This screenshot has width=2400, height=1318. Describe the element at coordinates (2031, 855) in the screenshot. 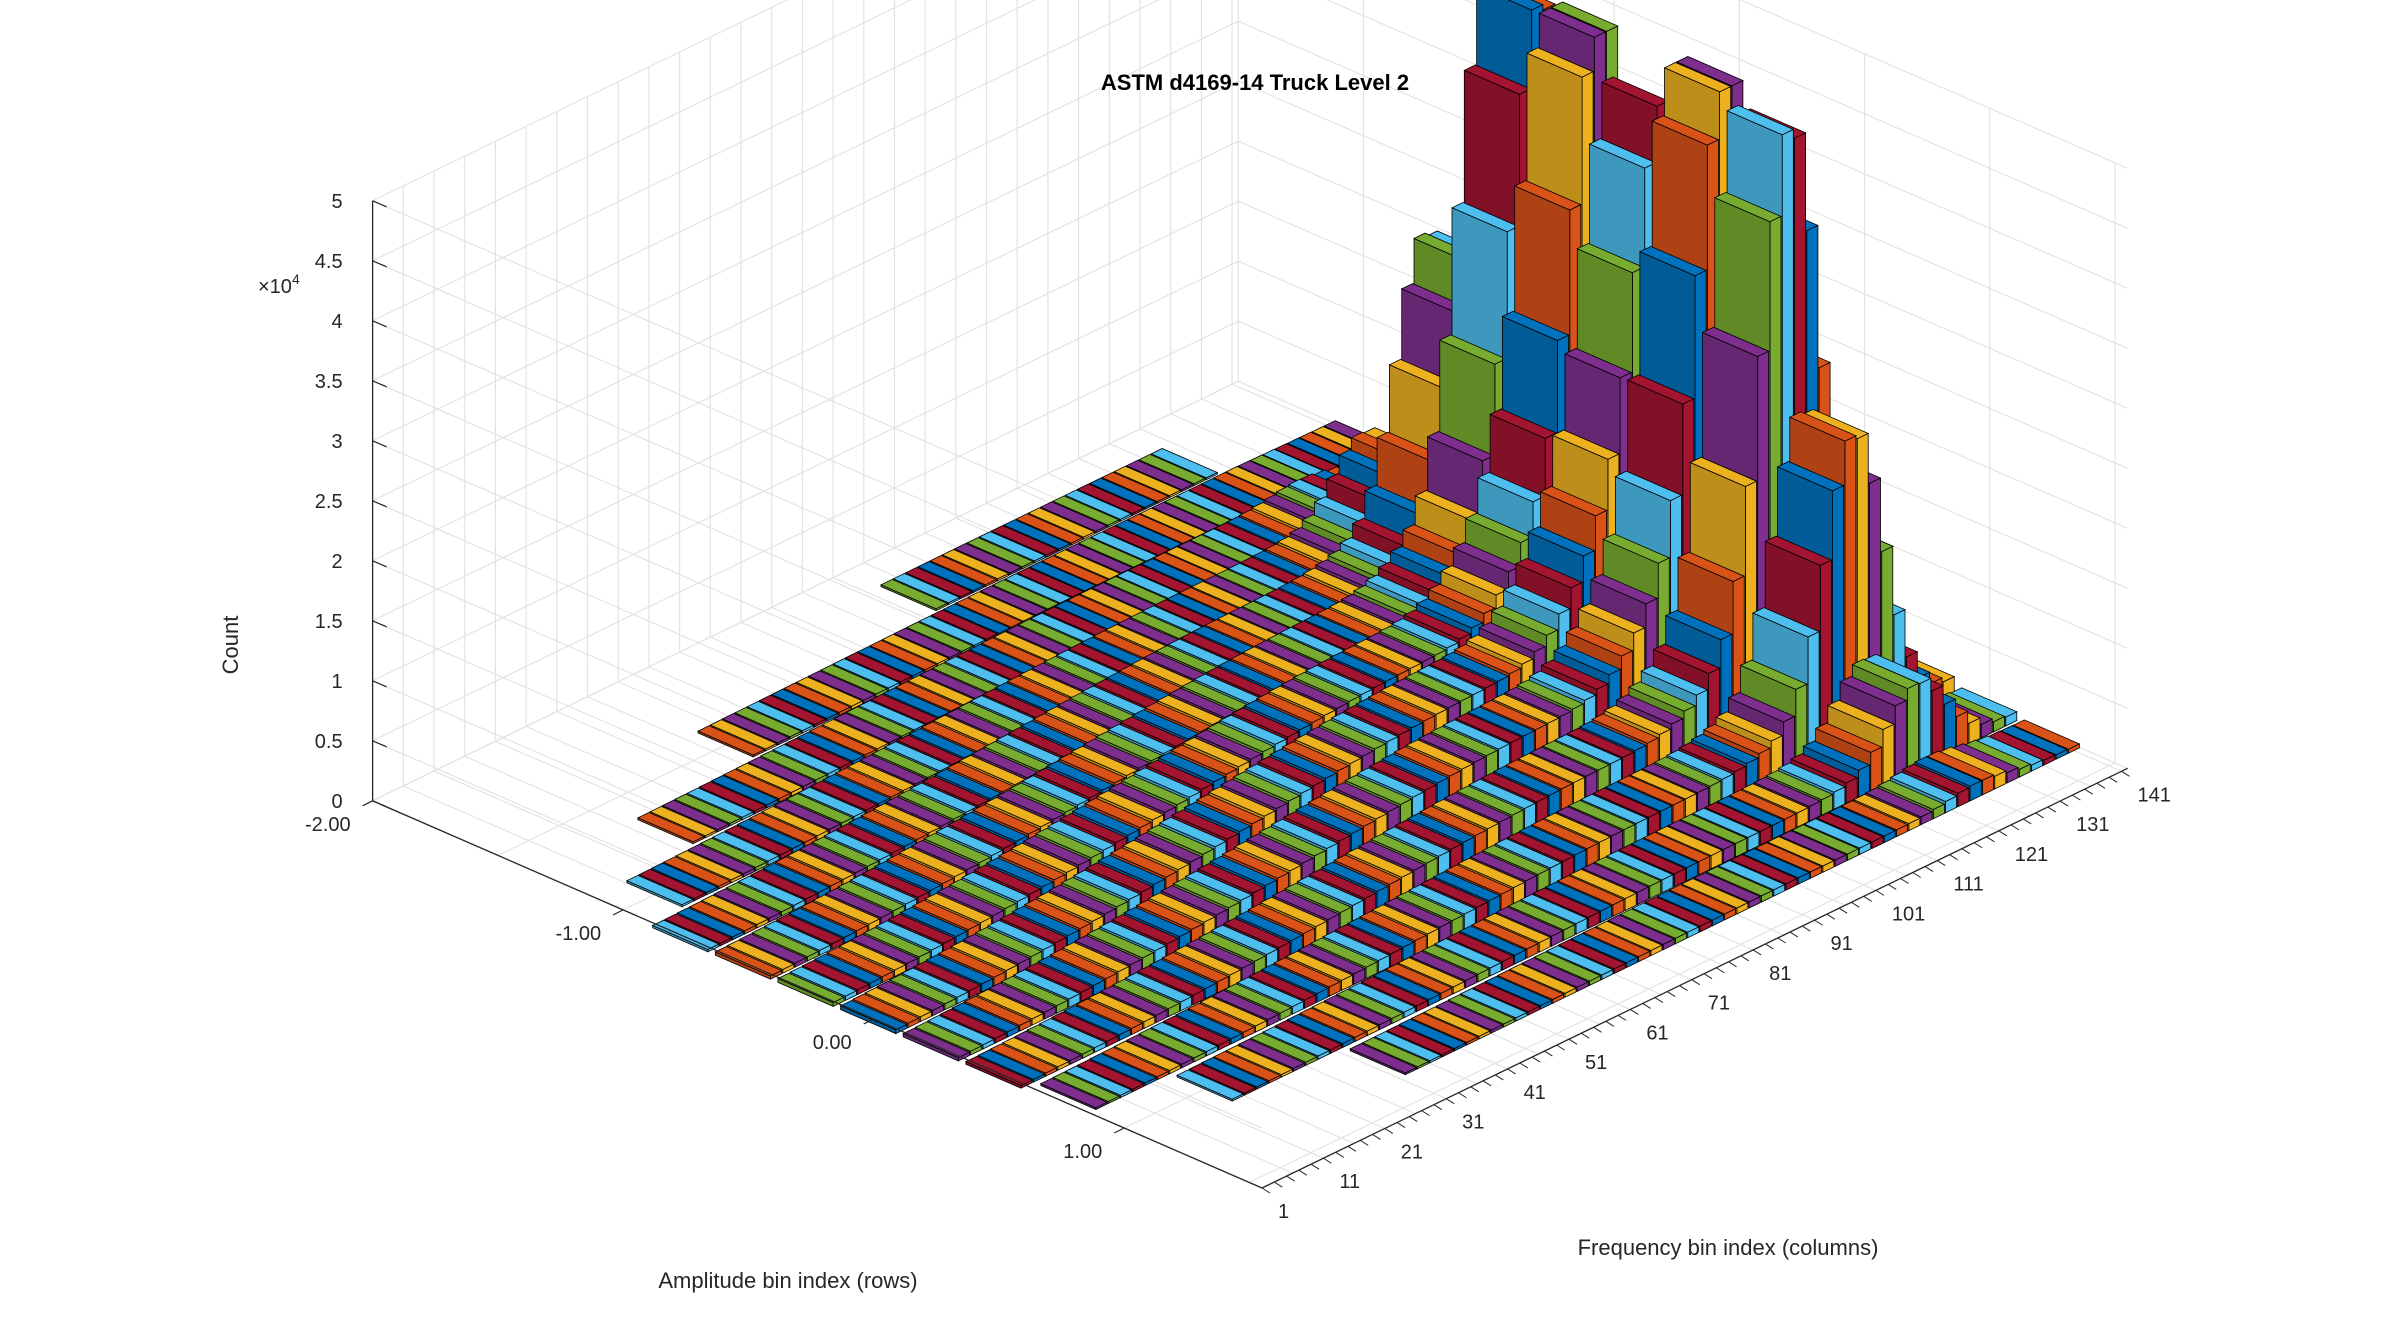

I see `frequency-tick-label: 121` at that location.